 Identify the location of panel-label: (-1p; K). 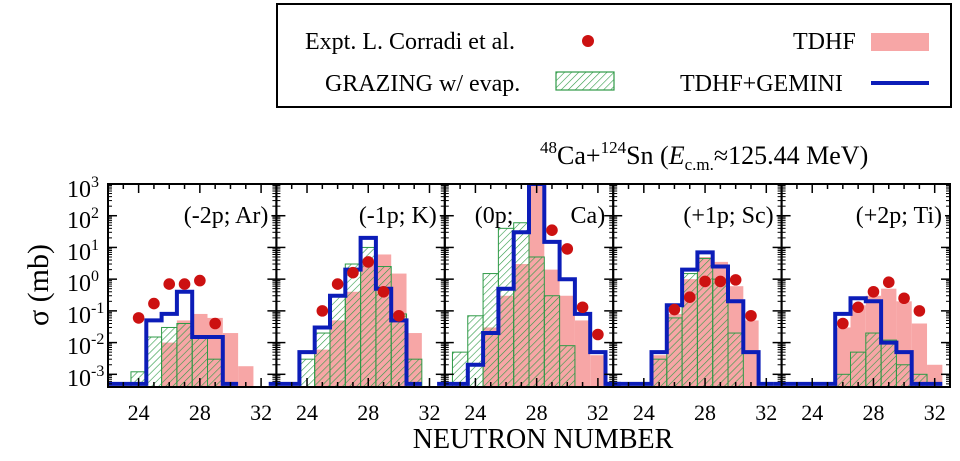
(398, 216).